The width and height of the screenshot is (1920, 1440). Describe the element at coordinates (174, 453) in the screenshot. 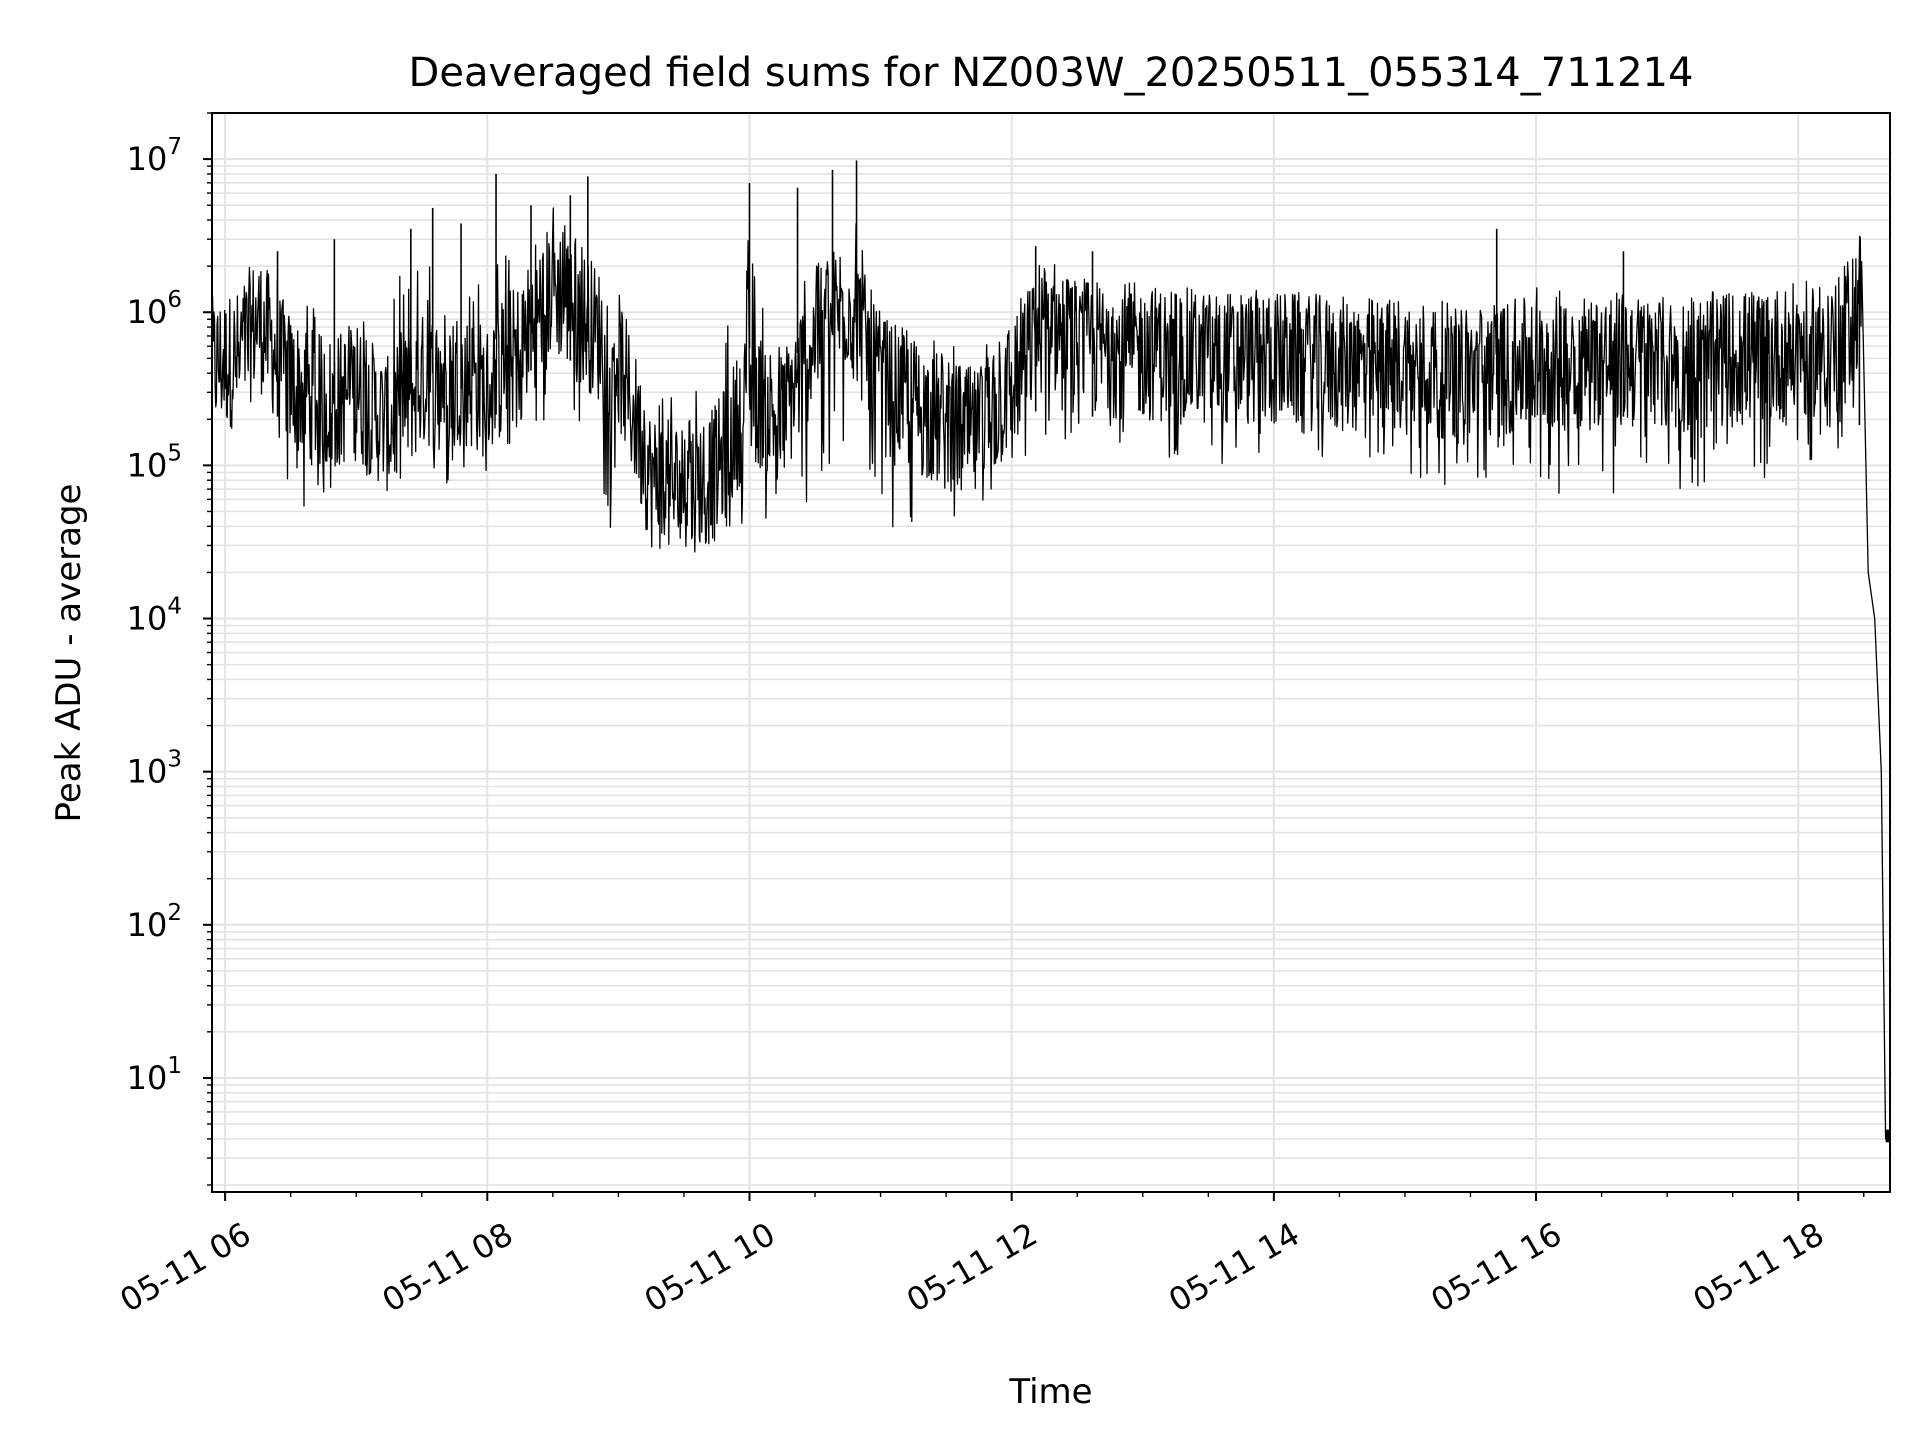

I see `y-tick-exponent: 5` at that location.